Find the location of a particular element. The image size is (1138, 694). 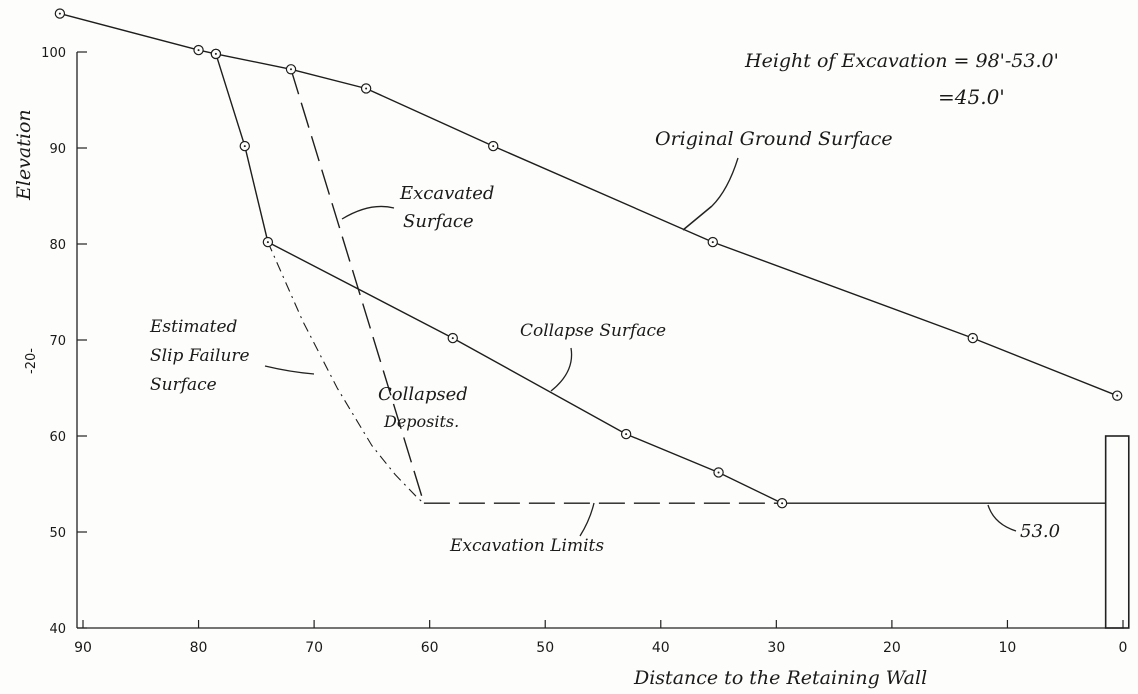

pointer-excavated-surface is located at coordinates (368, 212).